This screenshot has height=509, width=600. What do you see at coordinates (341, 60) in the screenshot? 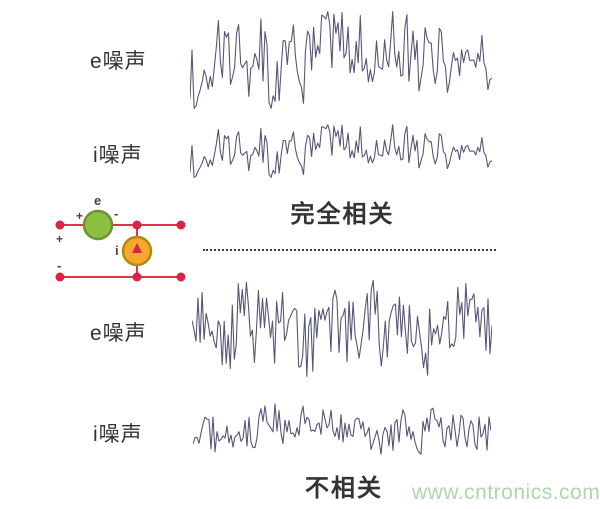
I see `correlated-e-noise-waveform` at bounding box center [341, 60].